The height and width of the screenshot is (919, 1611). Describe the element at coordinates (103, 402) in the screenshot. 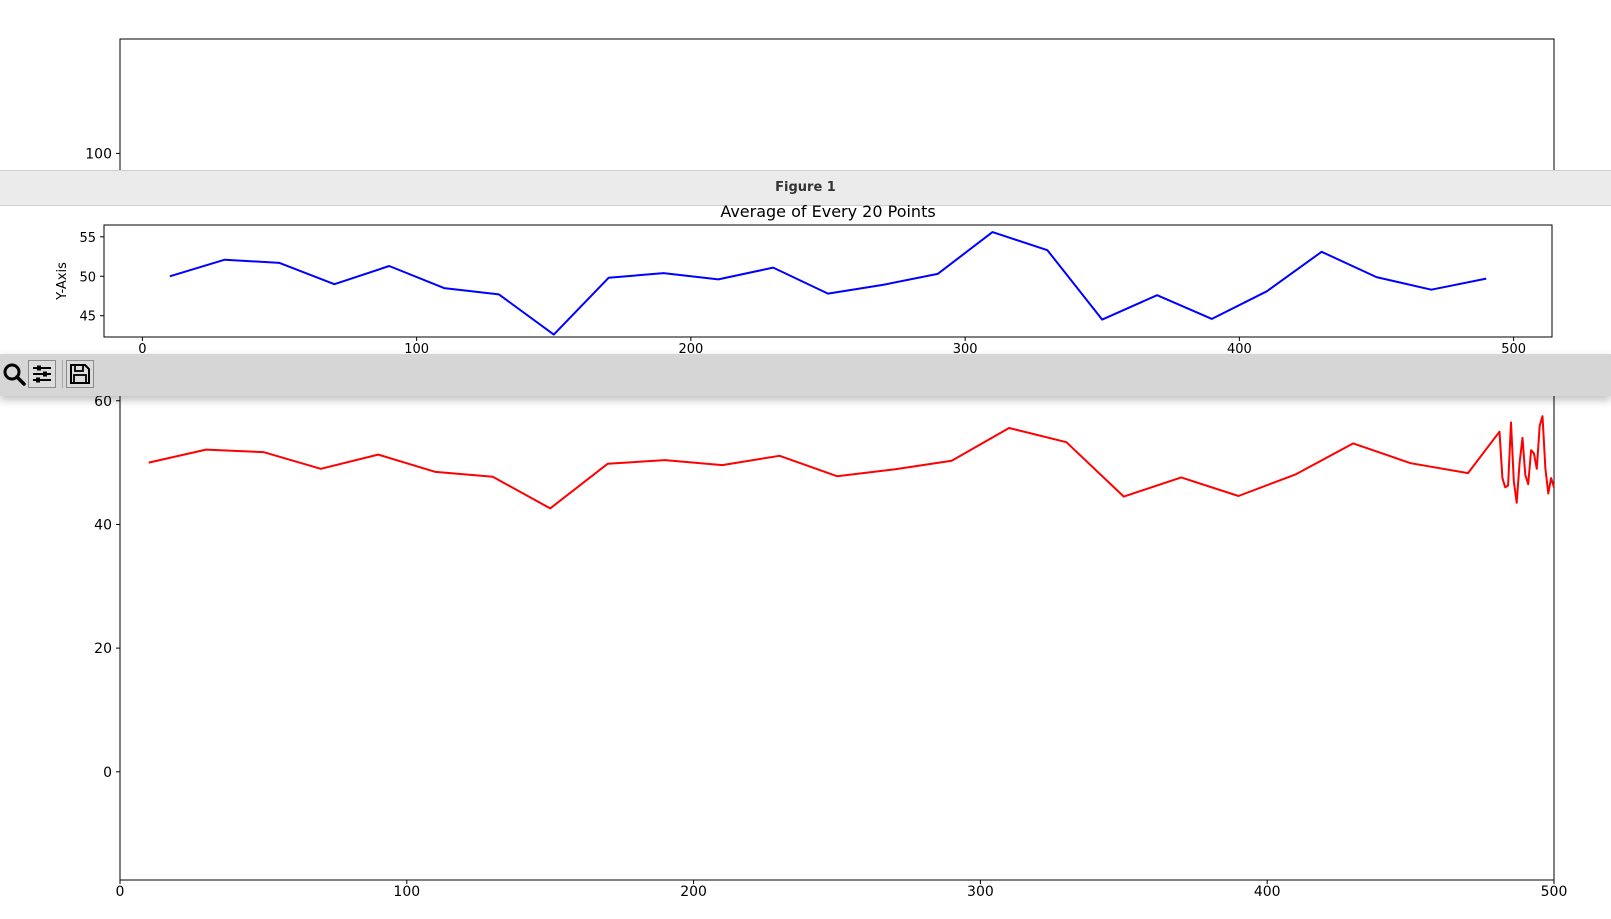

I see `y-tick-label: 60` at that location.